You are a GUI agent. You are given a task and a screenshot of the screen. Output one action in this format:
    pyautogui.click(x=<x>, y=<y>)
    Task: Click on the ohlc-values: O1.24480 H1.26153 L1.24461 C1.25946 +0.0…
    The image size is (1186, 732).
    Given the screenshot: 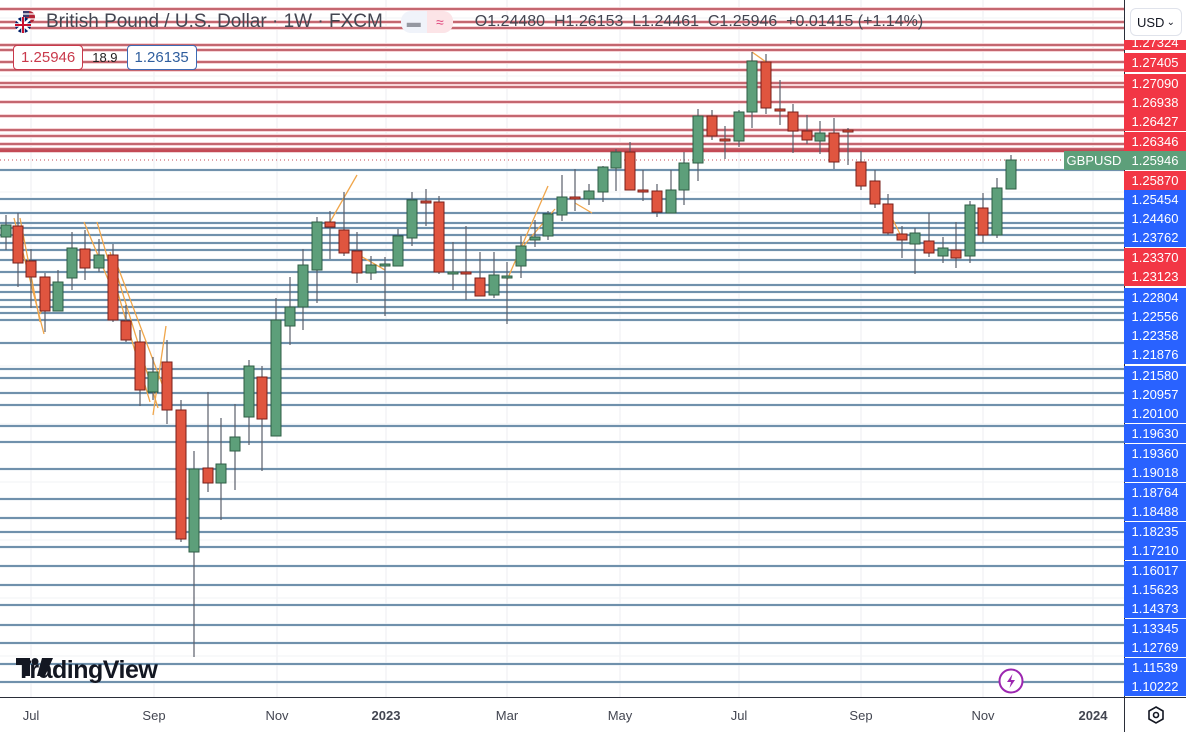 What is the action you would take?
    pyautogui.click(x=699, y=22)
    